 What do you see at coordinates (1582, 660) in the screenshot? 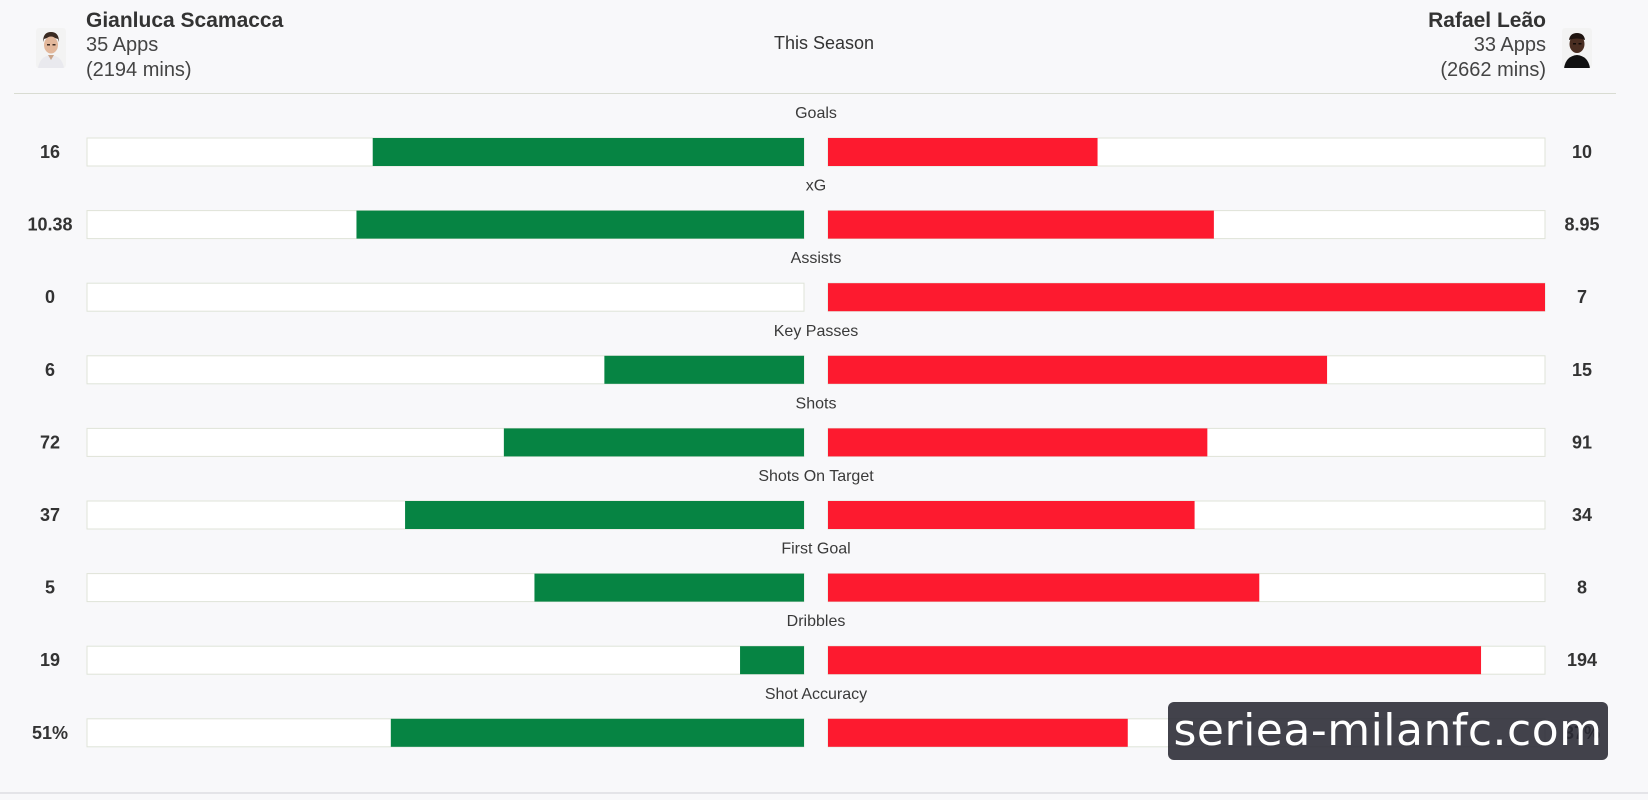
I see `right-value-dribbles: 194` at bounding box center [1582, 660].